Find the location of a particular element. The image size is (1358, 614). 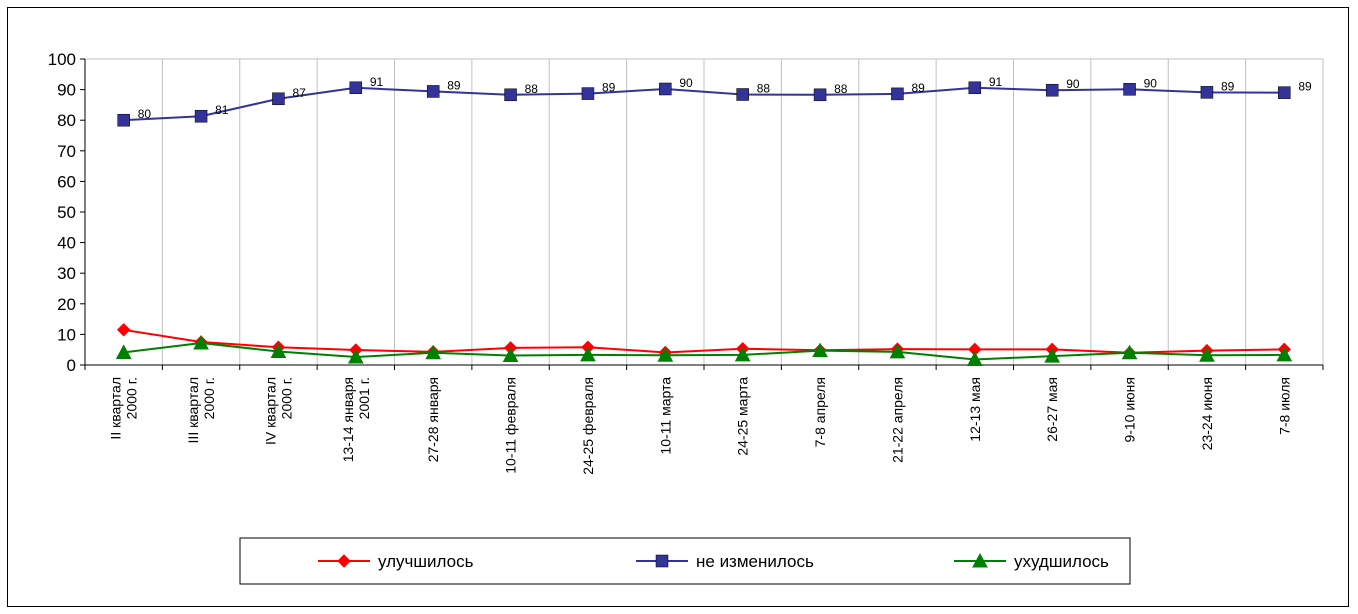

y-tick-label: 0 is located at coordinates (71, 365).